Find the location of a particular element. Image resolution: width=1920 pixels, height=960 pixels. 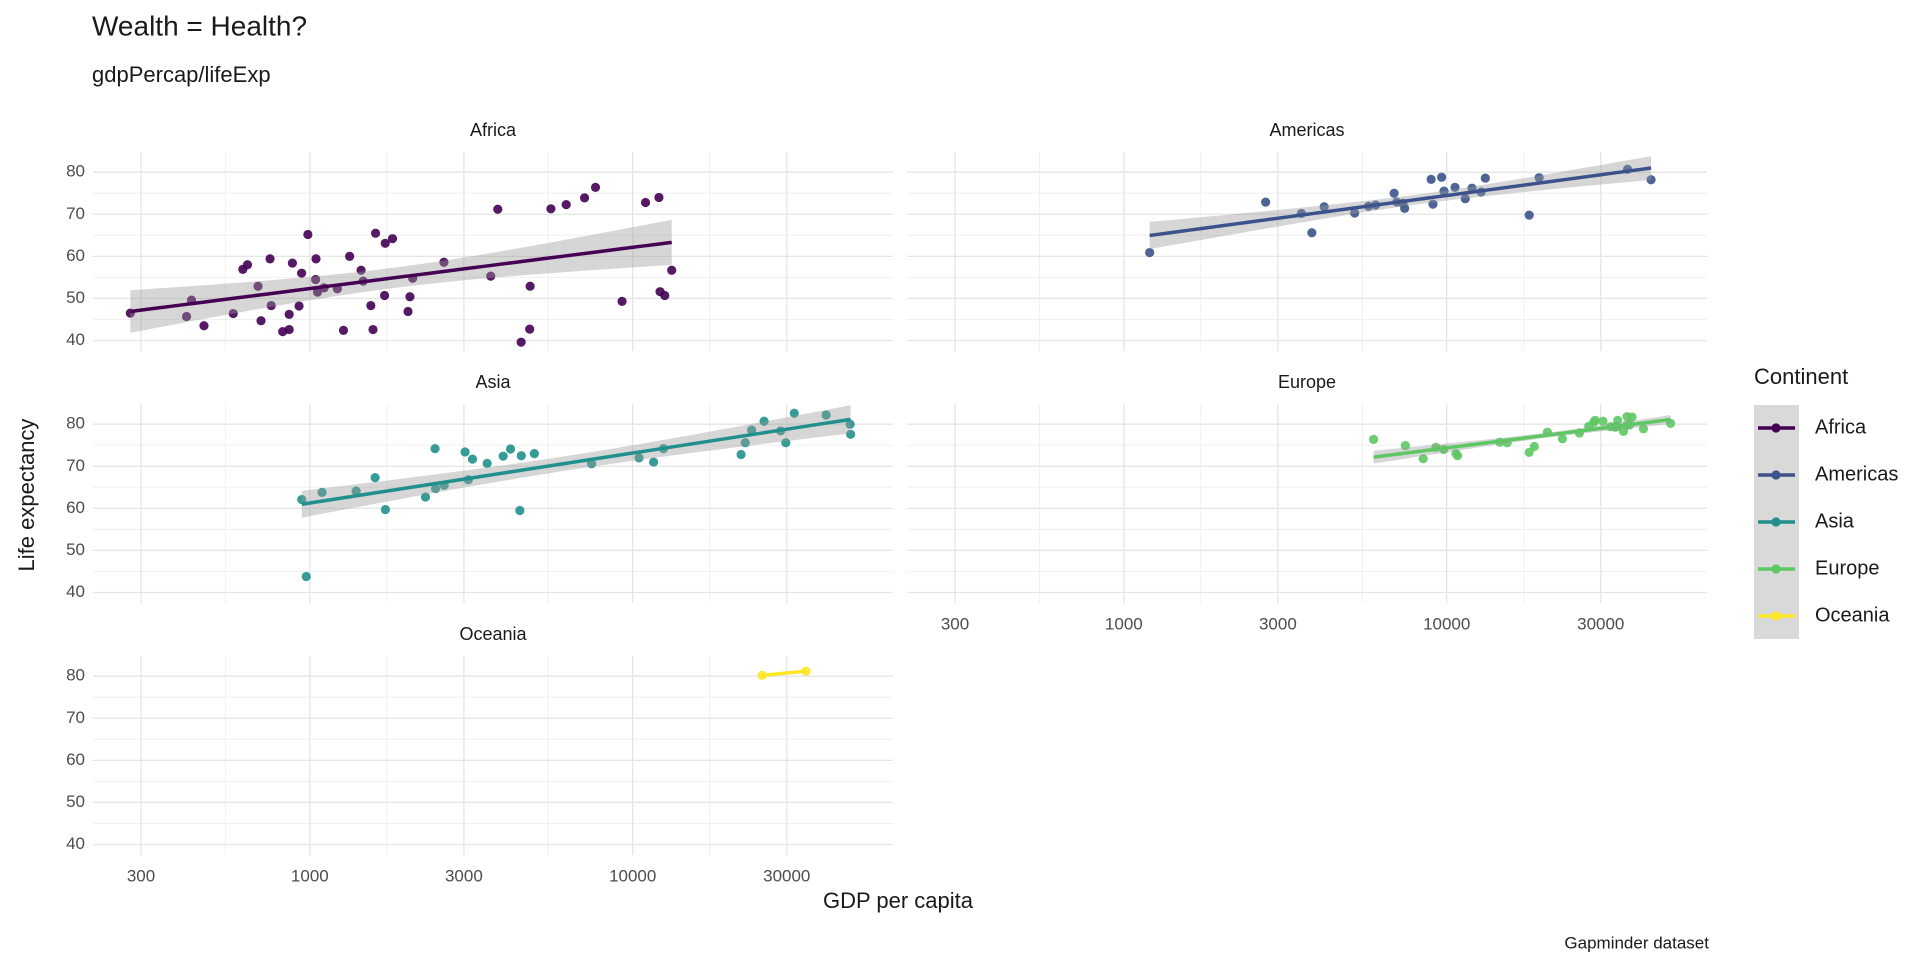

chart-subtitle: gdpPercap/lifeExp is located at coordinates (181, 74).